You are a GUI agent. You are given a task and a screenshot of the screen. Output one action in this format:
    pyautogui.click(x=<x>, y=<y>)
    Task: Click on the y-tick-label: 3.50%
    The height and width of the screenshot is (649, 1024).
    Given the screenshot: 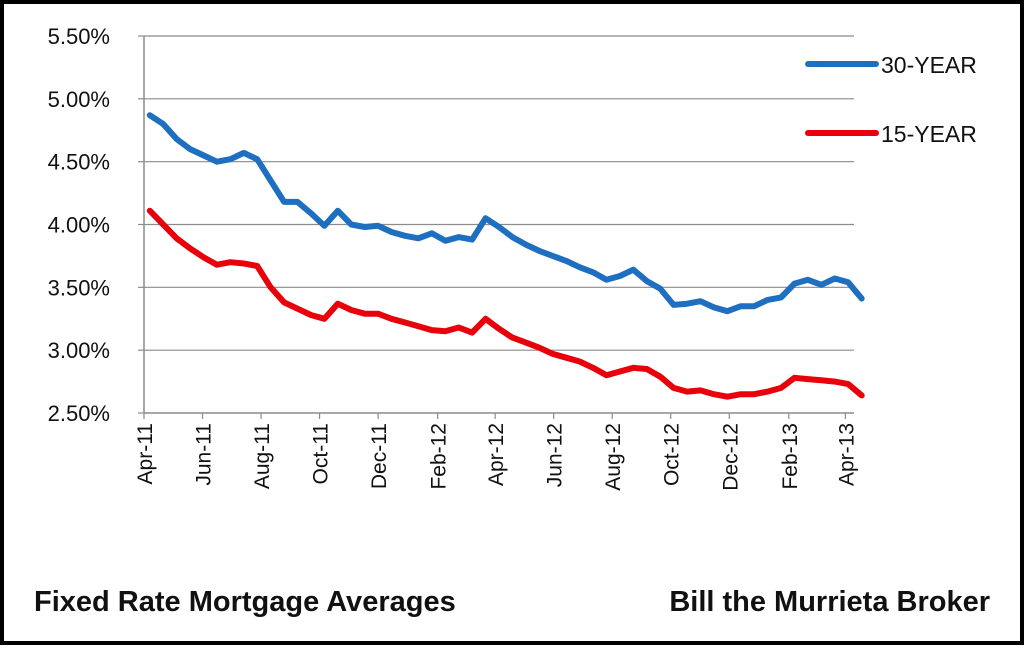 What is the action you would take?
    pyautogui.click(x=79, y=287)
    